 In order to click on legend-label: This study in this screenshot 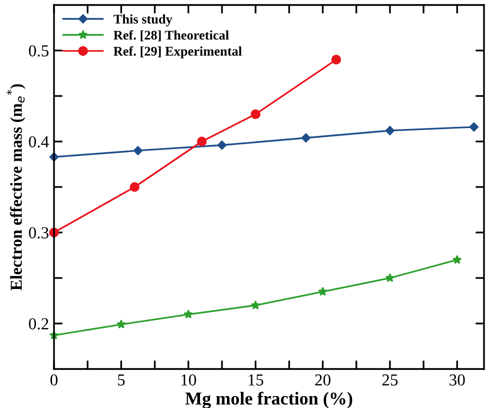, I will do `click(143, 20)`.